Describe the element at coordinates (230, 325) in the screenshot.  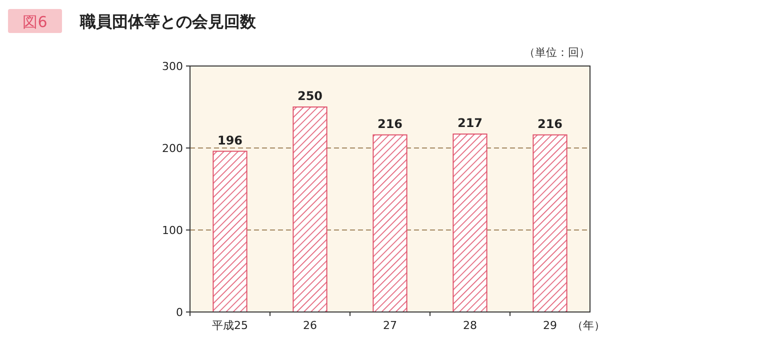
I see `x-tick-label: 平成25` at that location.